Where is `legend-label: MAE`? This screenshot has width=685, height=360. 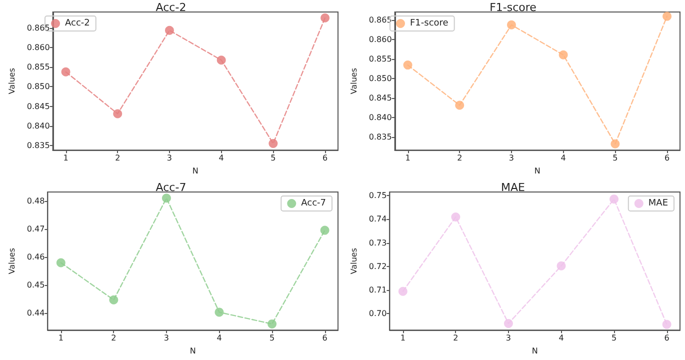 legend-label: MAE is located at coordinates (658, 203).